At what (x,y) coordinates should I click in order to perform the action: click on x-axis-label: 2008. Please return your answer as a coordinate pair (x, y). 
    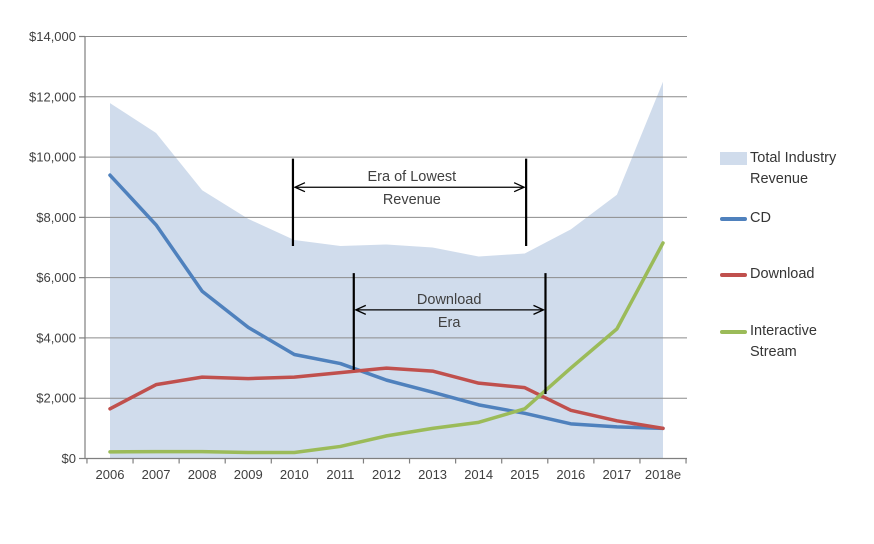
    Looking at the image, I should click on (202, 474).